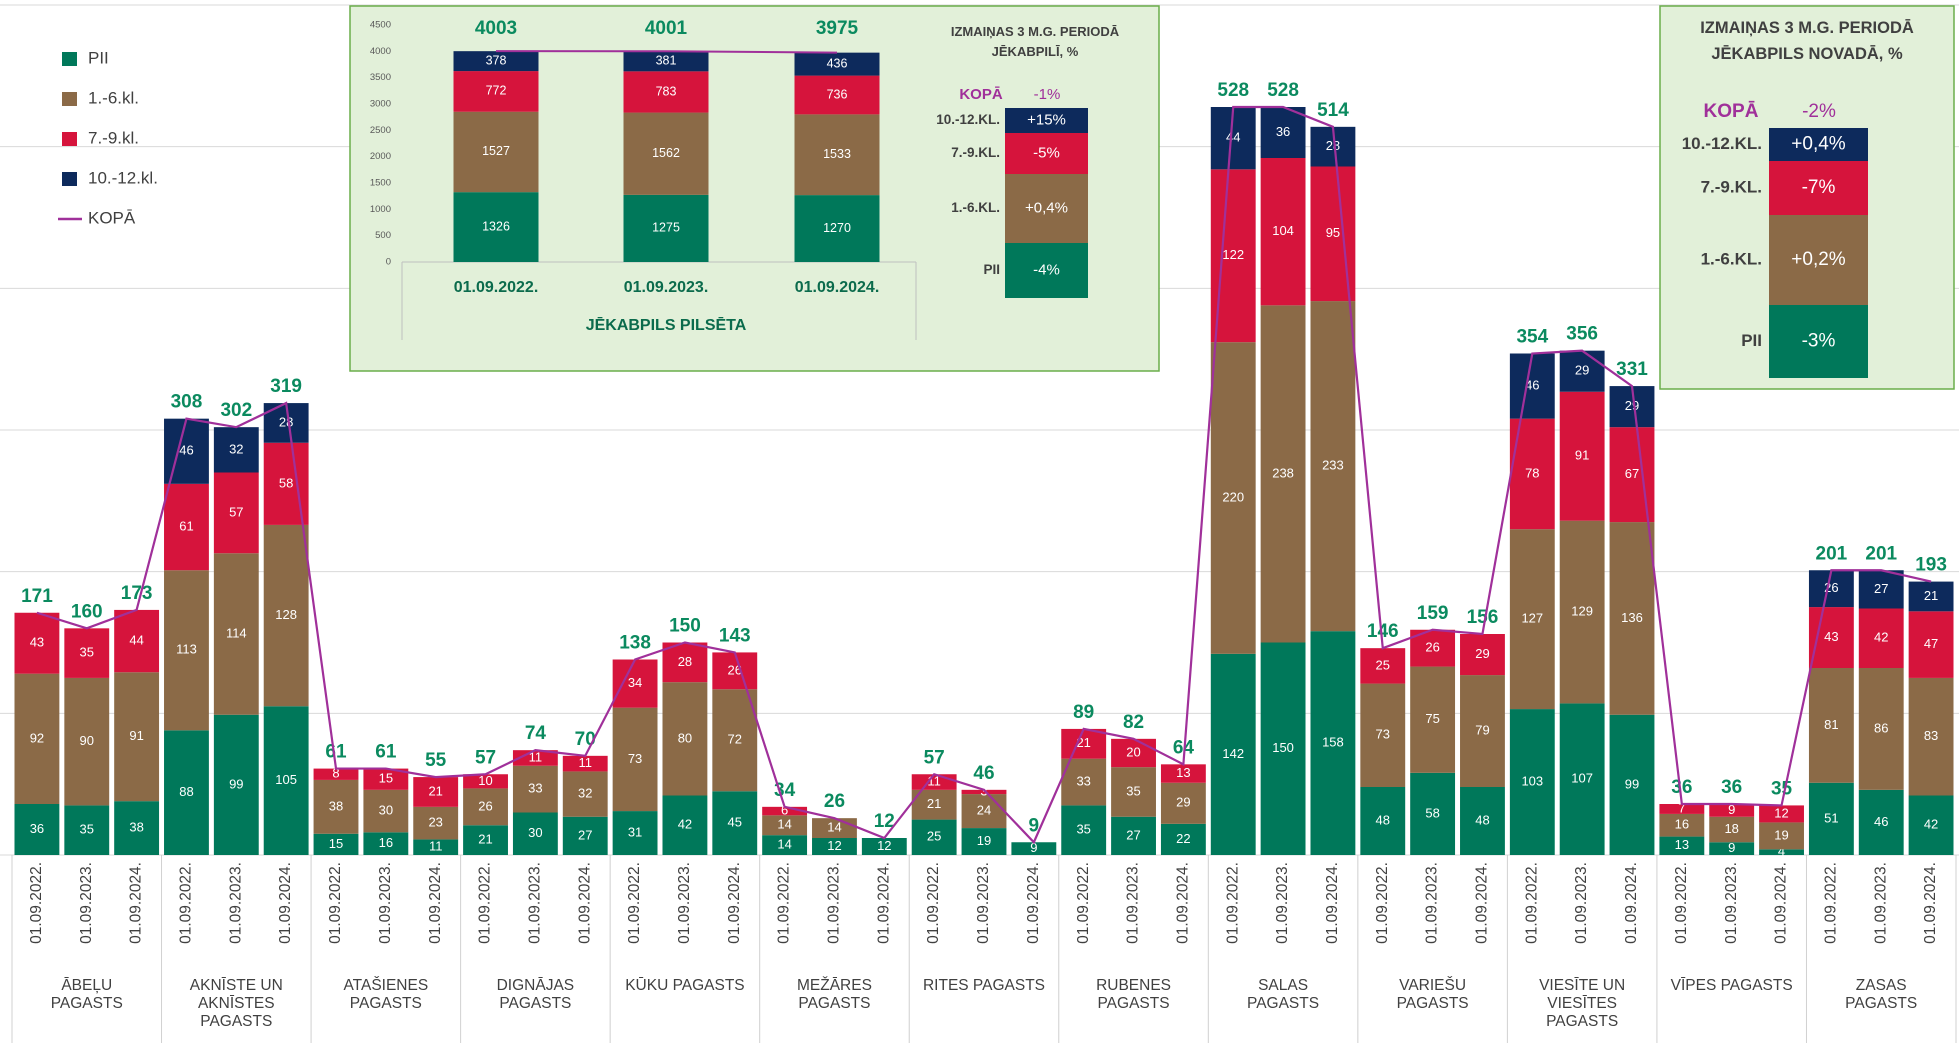 This screenshot has height=1043, width=1959. What do you see at coordinates (1731, 186) in the screenshot?
I see `row-label: 7.-9.KL.` at bounding box center [1731, 186].